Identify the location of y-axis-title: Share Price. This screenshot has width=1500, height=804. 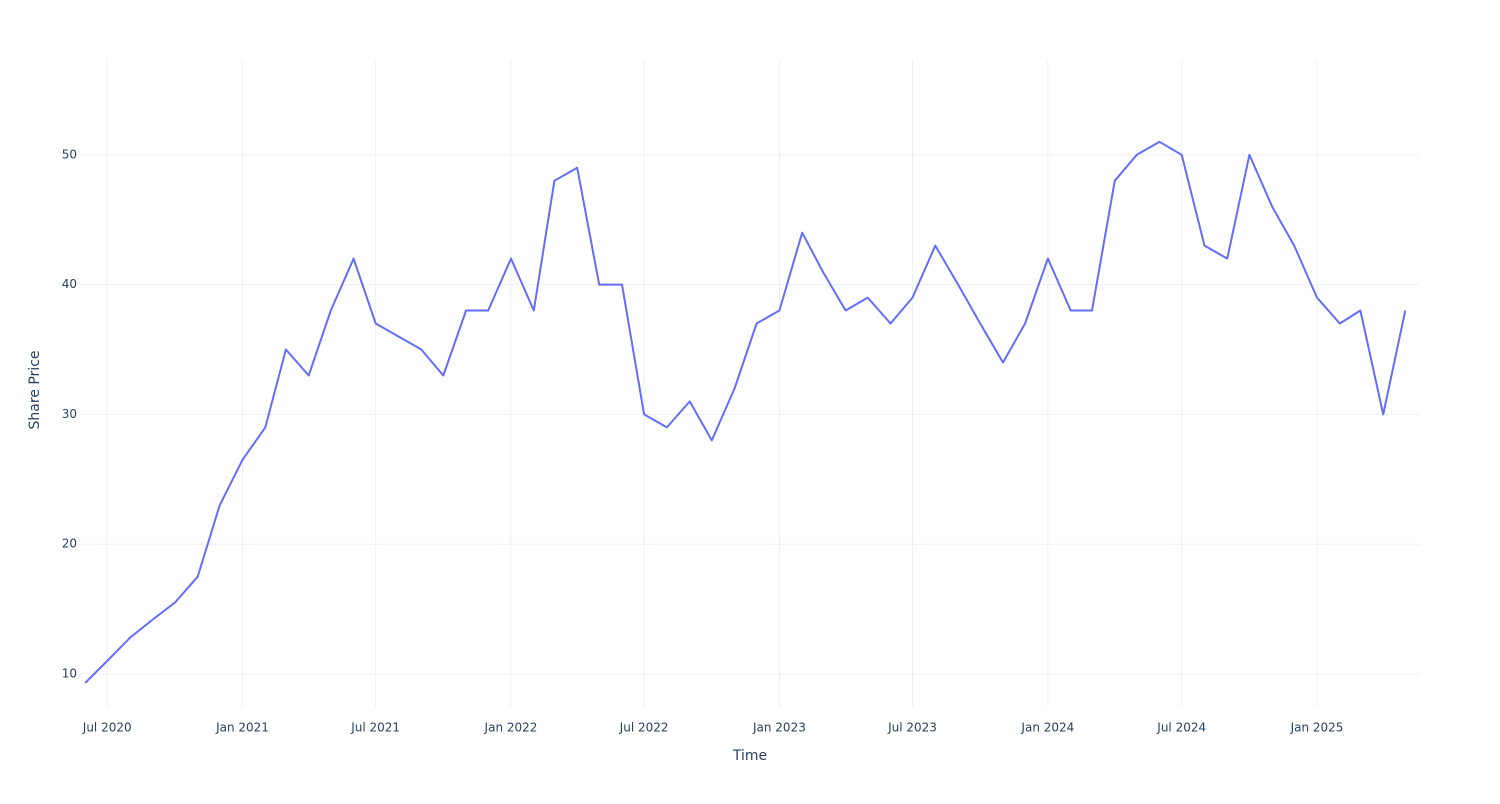
(35, 389).